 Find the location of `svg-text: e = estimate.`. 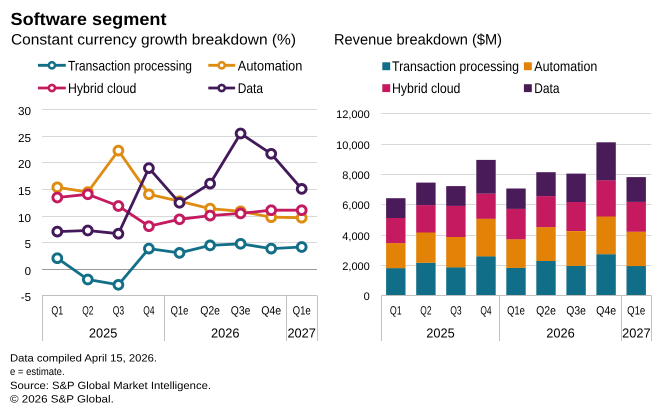

svg-text: e = estimate. is located at coordinates (37, 372).